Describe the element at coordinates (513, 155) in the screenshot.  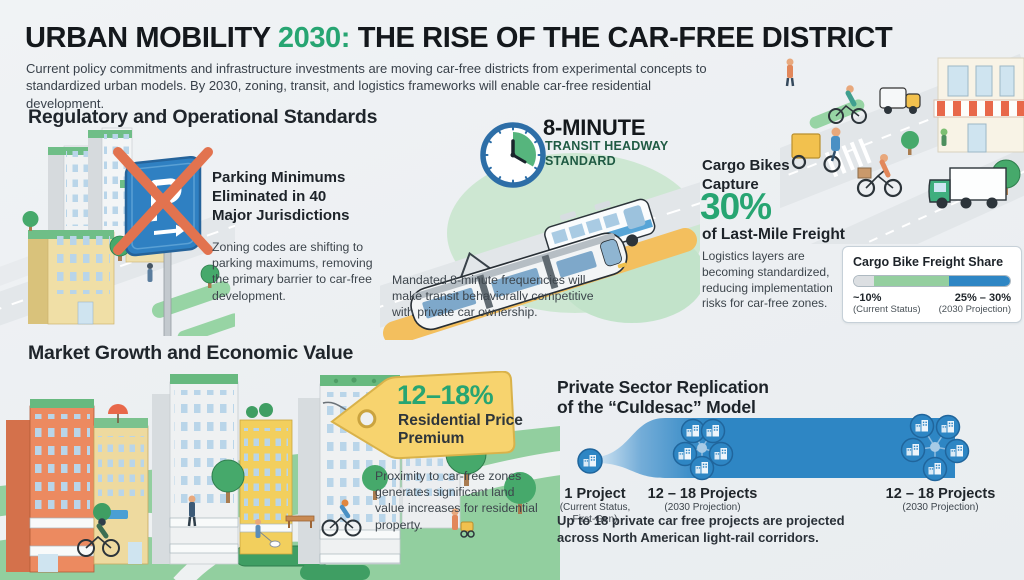
I see `clock-icon` at that location.